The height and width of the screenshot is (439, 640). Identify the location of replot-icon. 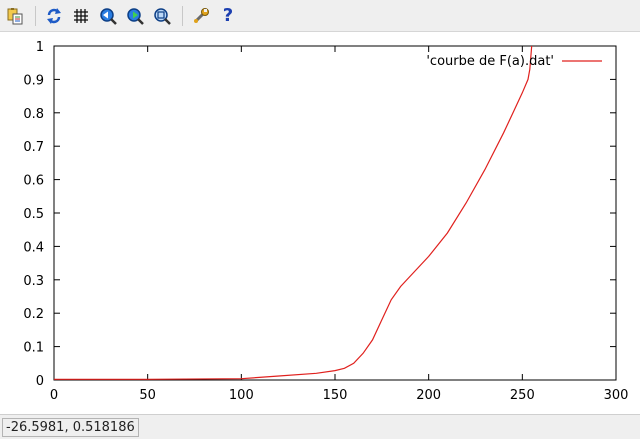
(54, 16).